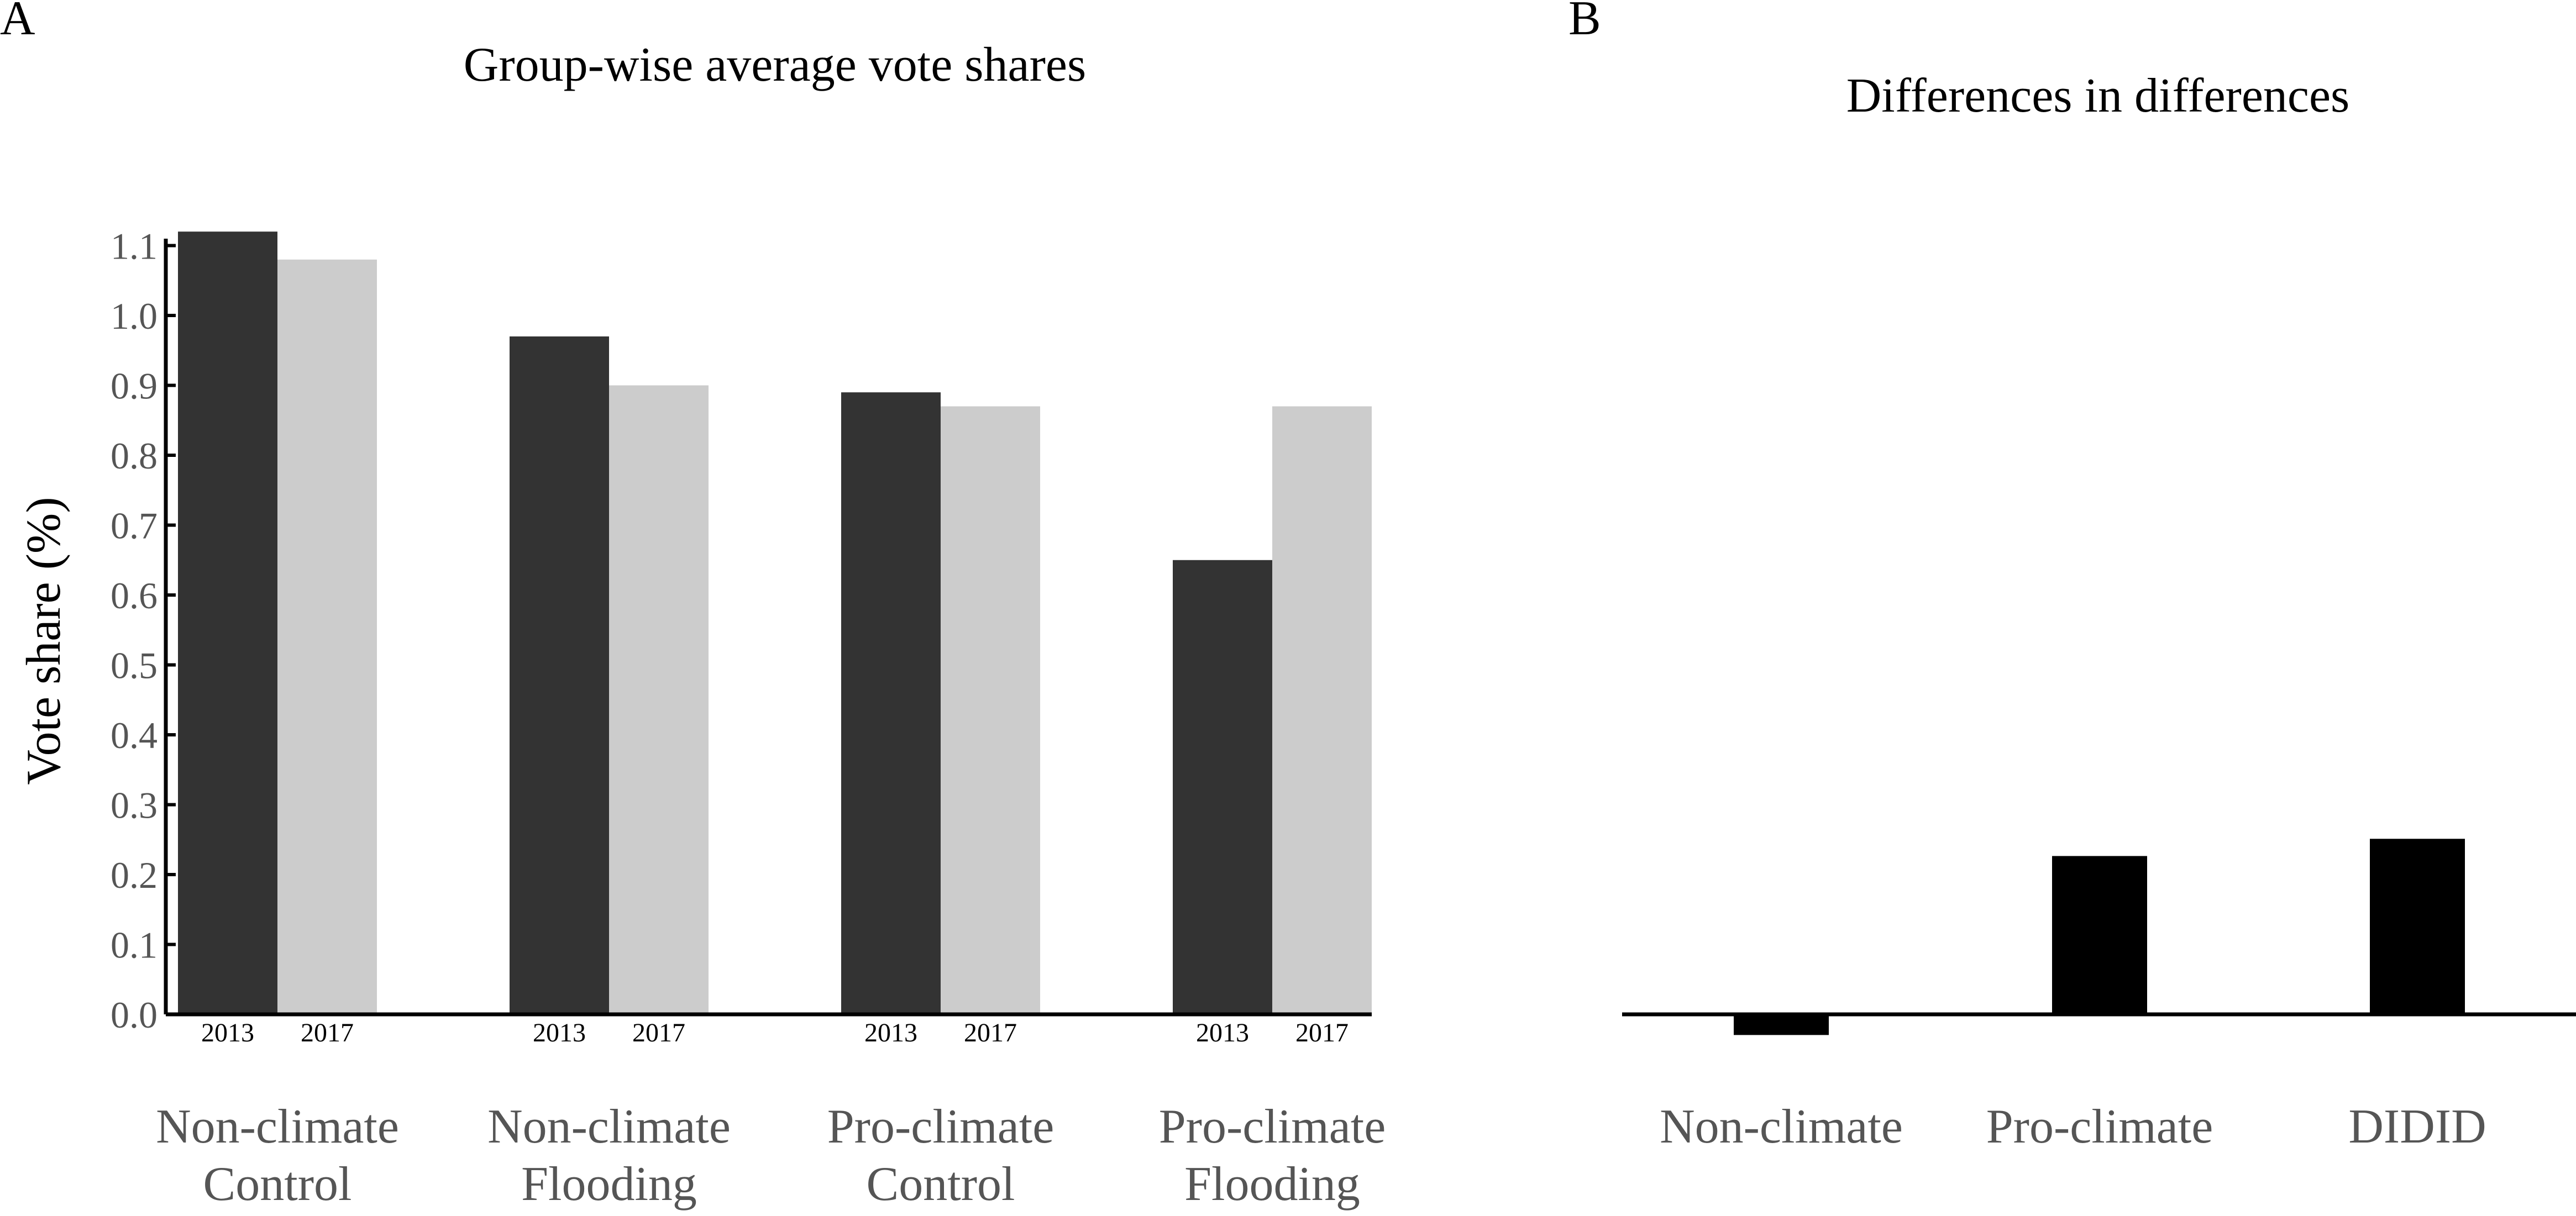  I want to click on panel-b-bars, so click(2099, 937).